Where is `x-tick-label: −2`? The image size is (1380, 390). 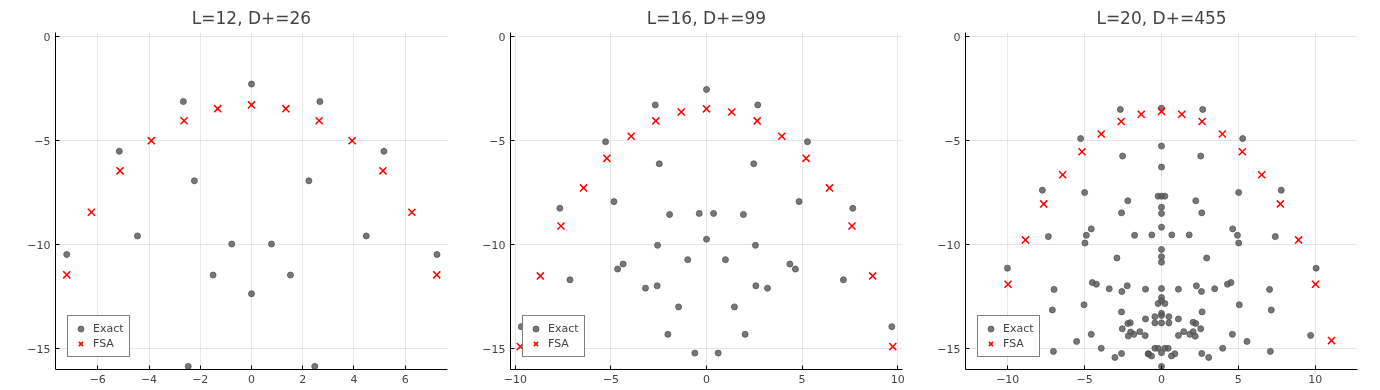 x-tick-label: −2 is located at coordinates (200, 379).